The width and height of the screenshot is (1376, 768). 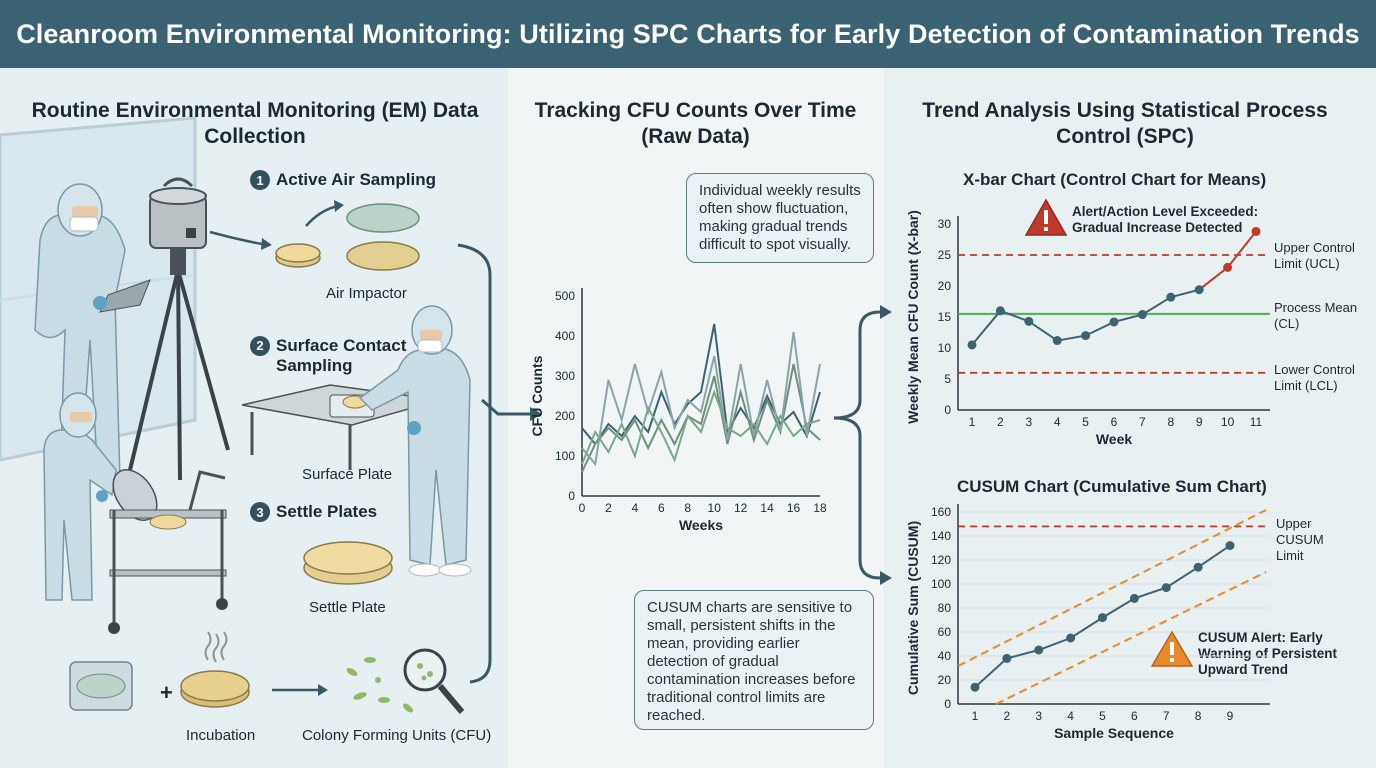 I want to click on x-tick-label: 14, so click(x=767, y=508).